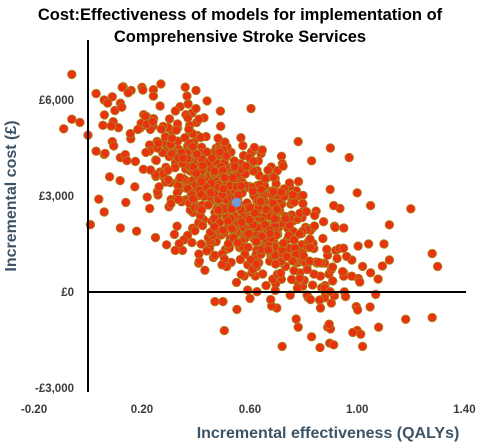 This screenshot has width=480, height=444. What do you see at coordinates (11, 195) in the screenshot?
I see `y-axis-title: Incremental cost (£)` at bounding box center [11, 195].